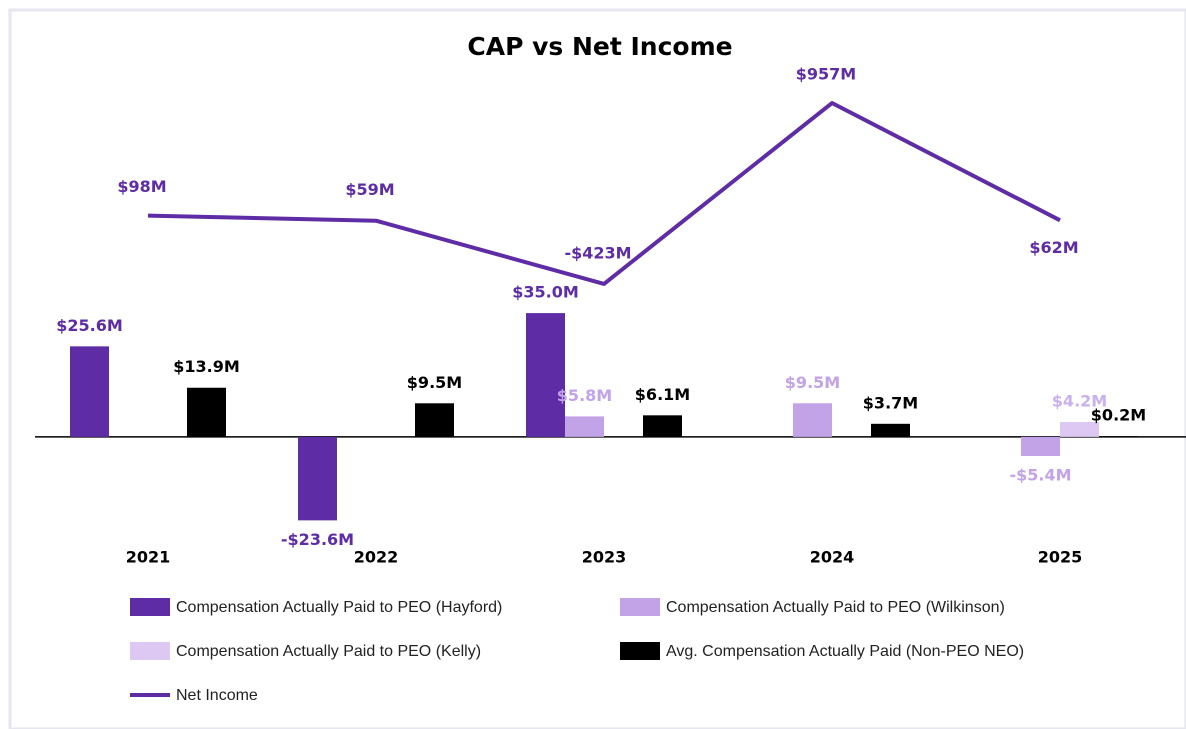 The image size is (1186, 729). I want to click on data-label: $59M, so click(369, 189).